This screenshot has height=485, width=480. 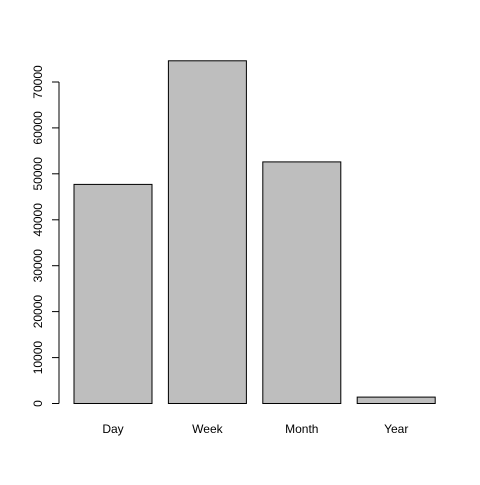 I want to click on x-tick-label-month: Month, so click(x=301, y=429).